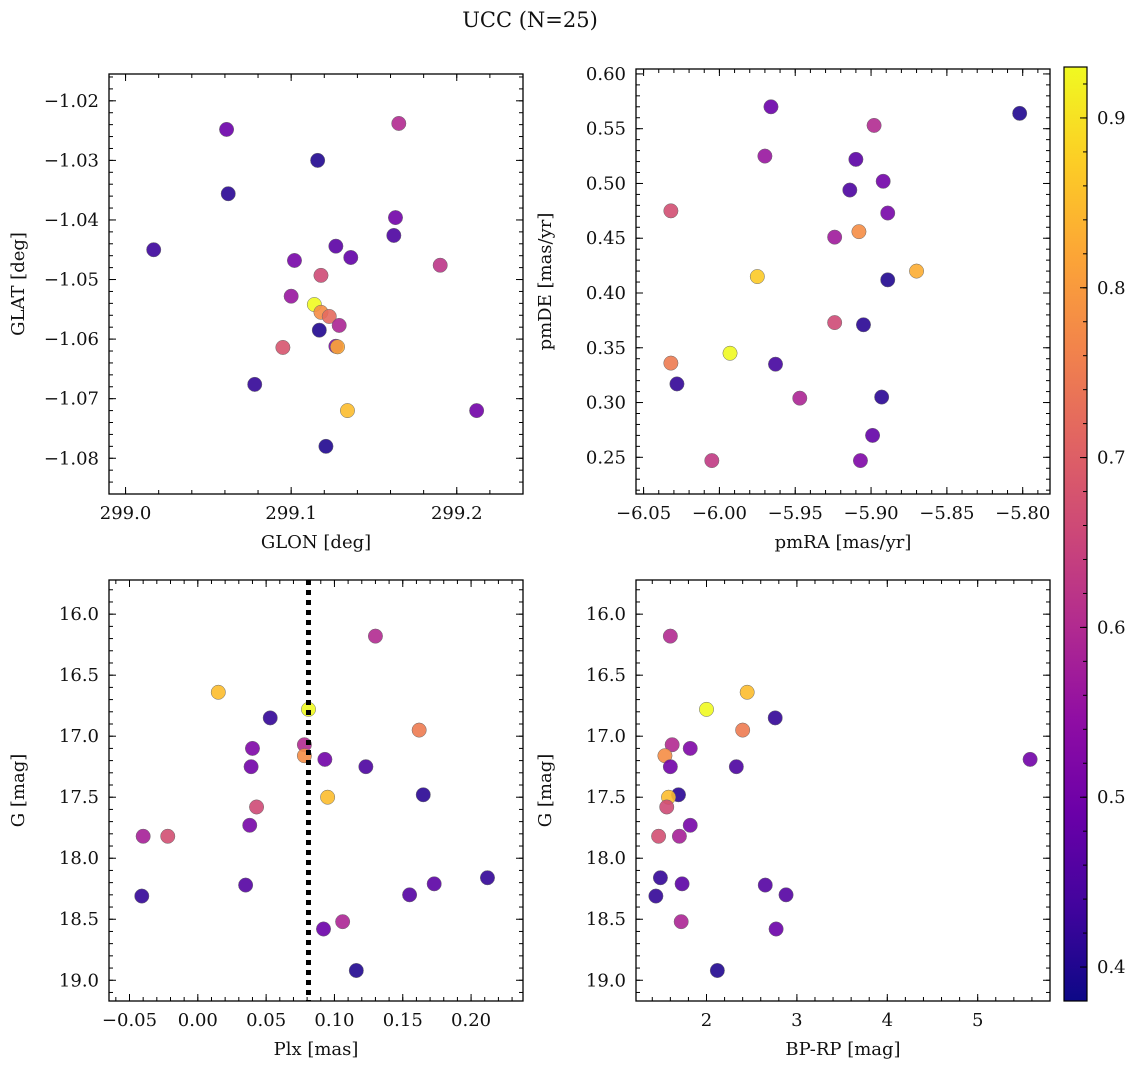  Describe the element at coordinates (198, 1020) in the screenshot. I see `x-tick-label: 0.00` at that location.